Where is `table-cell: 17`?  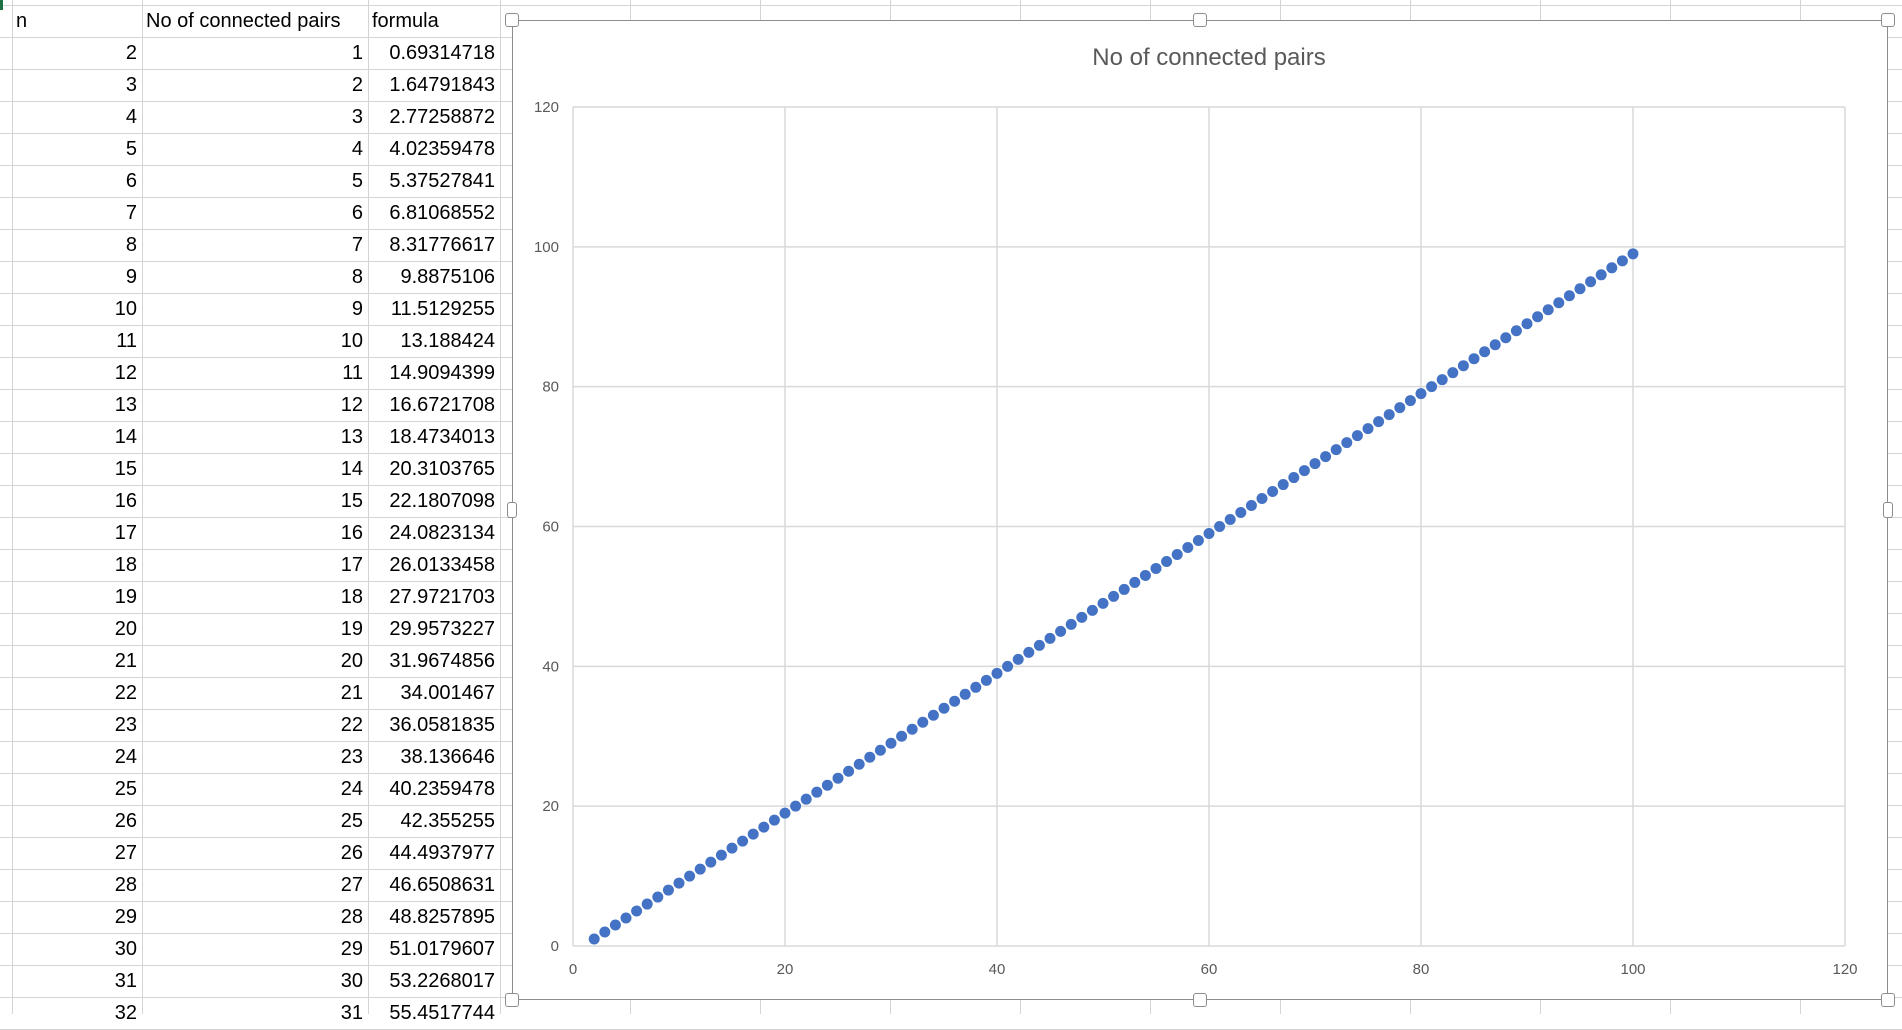
table-cell: 17 is located at coordinates (351, 565).